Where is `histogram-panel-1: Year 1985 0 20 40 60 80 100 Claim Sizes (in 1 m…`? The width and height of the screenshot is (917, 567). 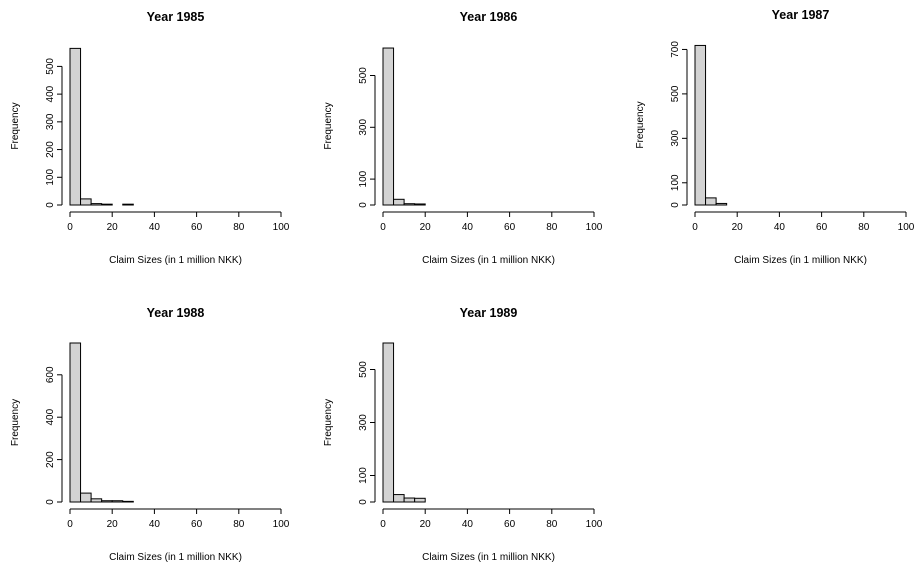 histogram-panel-1: Year 1985 0 20 40 60 80 100 Claim Sizes (in 1 m… is located at coordinates (150, 138).